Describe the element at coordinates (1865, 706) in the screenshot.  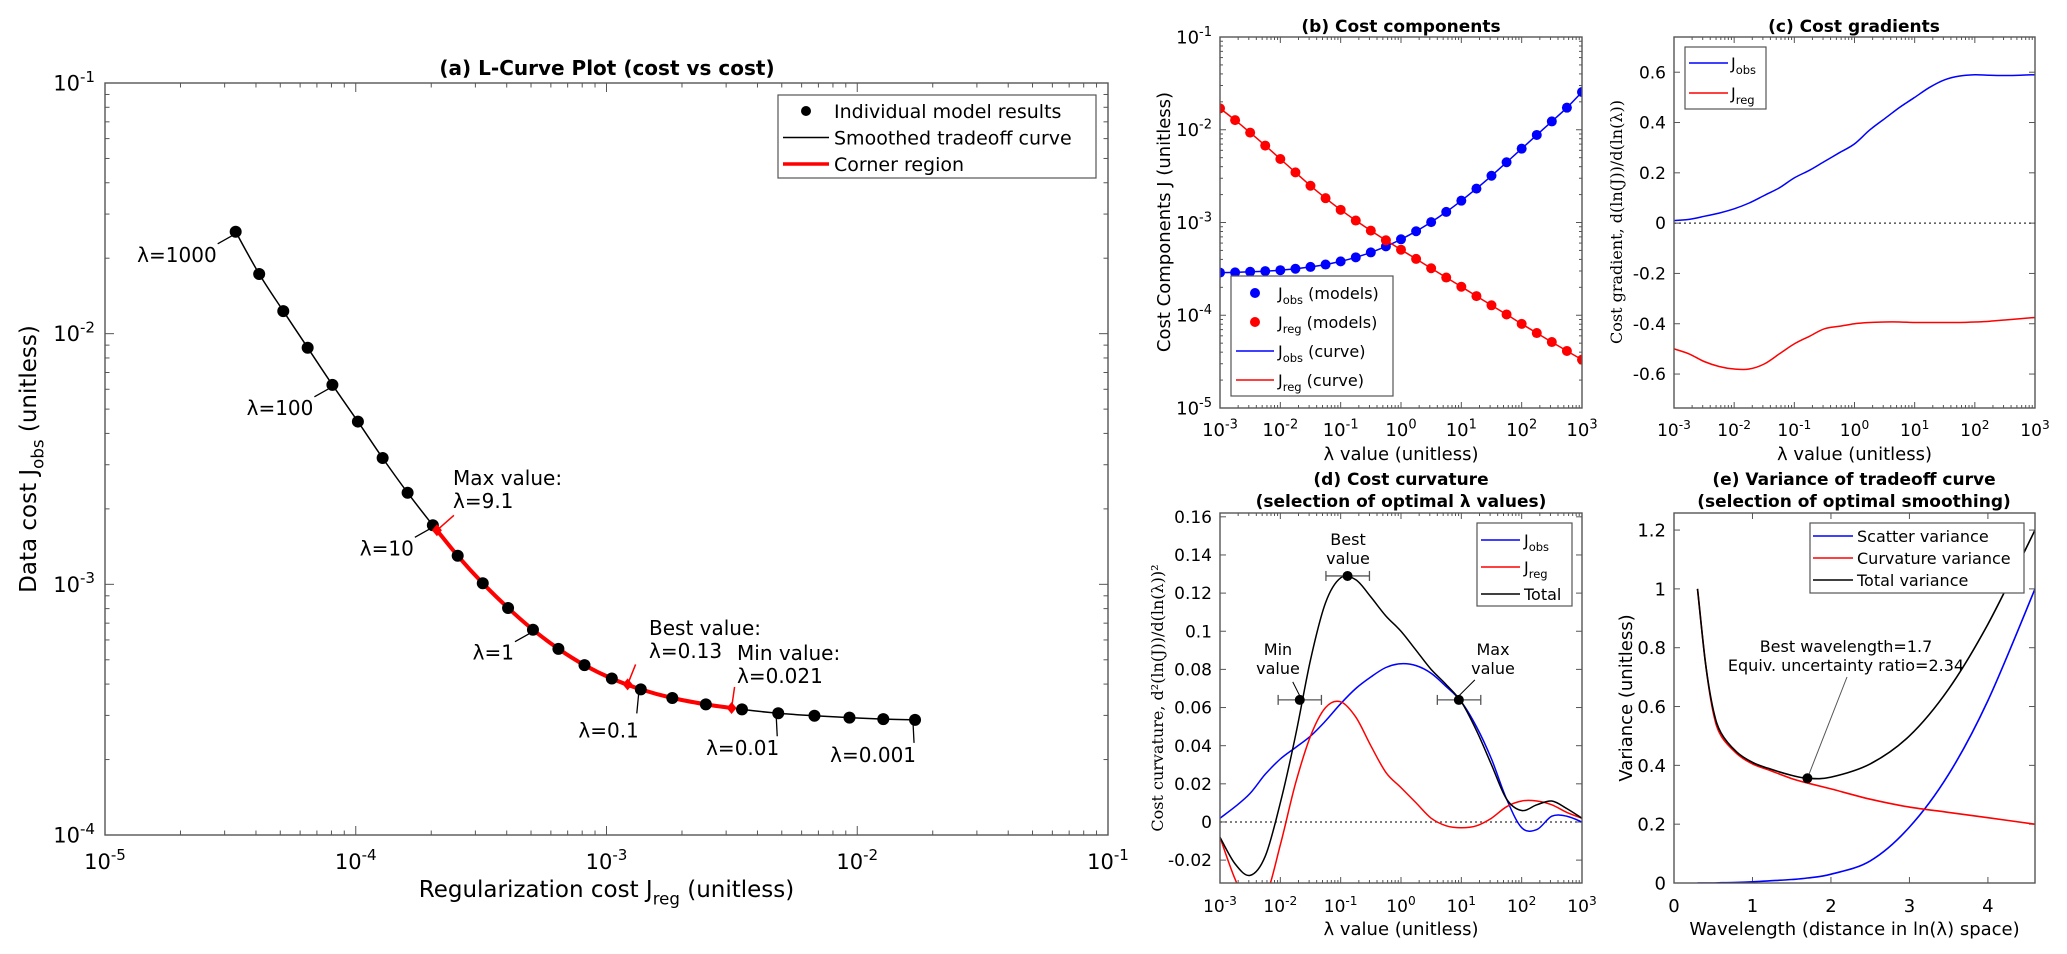
I see `variance-curve-curvature` at that location.